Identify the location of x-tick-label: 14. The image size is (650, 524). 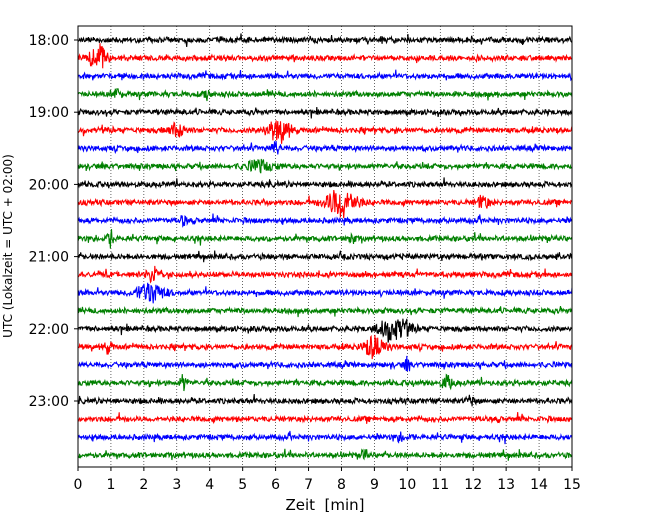
(539, 485).